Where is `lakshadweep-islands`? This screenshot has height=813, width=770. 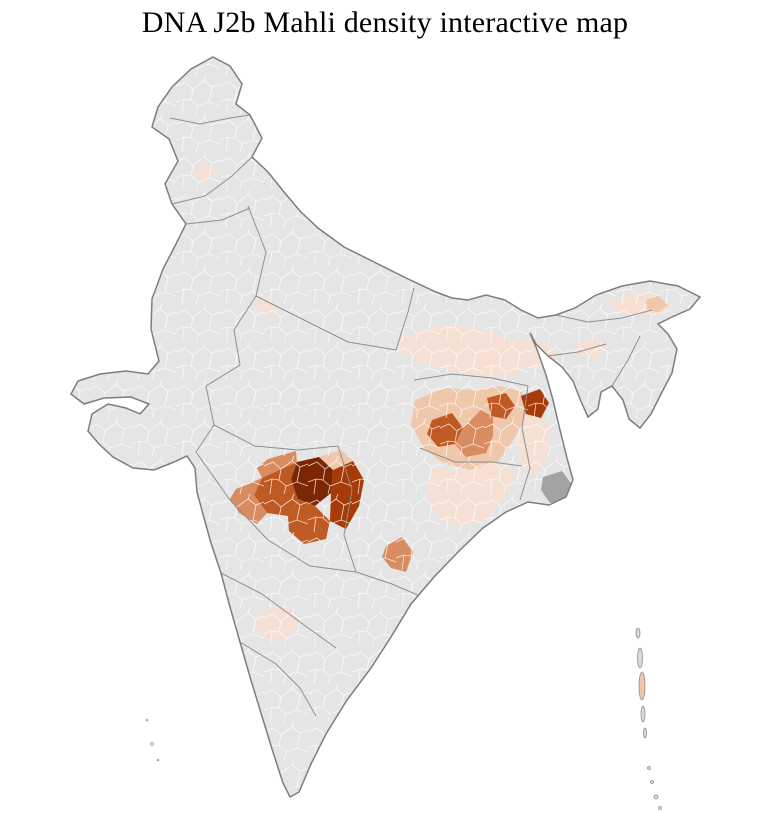 lakshadweep-islands is located at coordinates (152, 740).